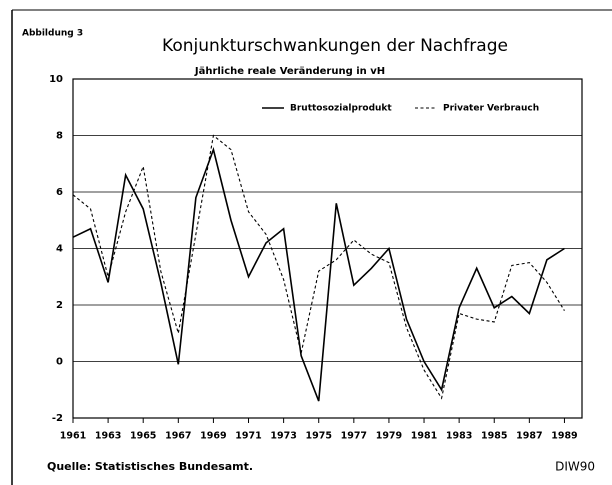 The width and height of the screenshot is (612, 485). What do you see at coordinates (318, 436) in the screenshot?
I see `x-tick-label: 1975` at bounding box center [318, 436].